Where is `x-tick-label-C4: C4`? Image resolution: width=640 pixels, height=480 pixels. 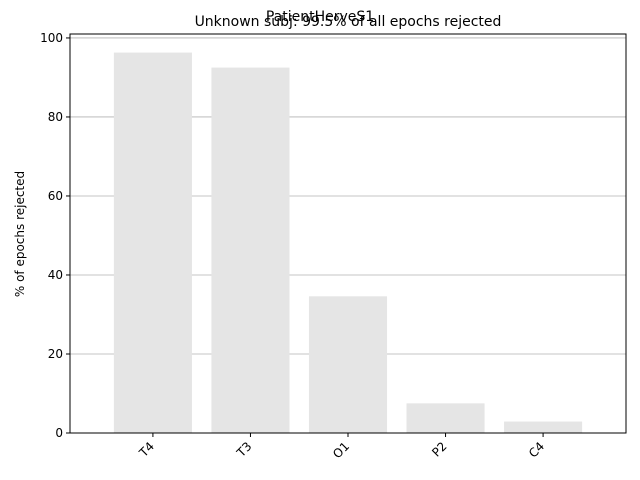
x-tick-label-C4: C4 is located at coordinates (536, 449).